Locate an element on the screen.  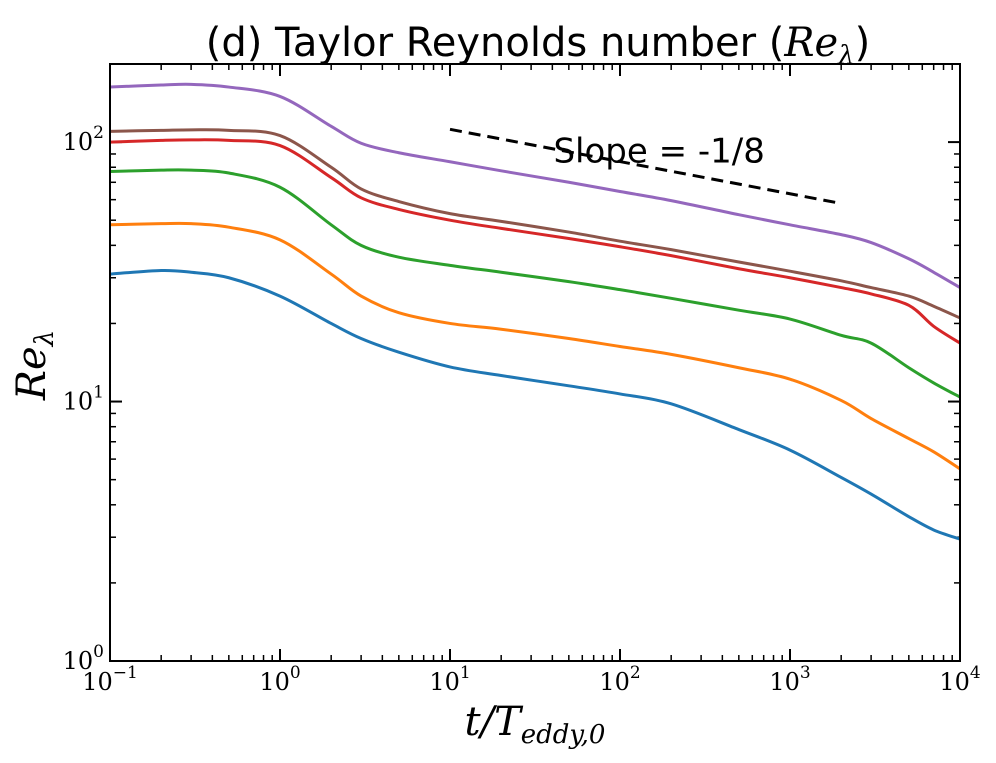
x-axis-label: t/Teddy,0 is located at coordinates (535, 724).